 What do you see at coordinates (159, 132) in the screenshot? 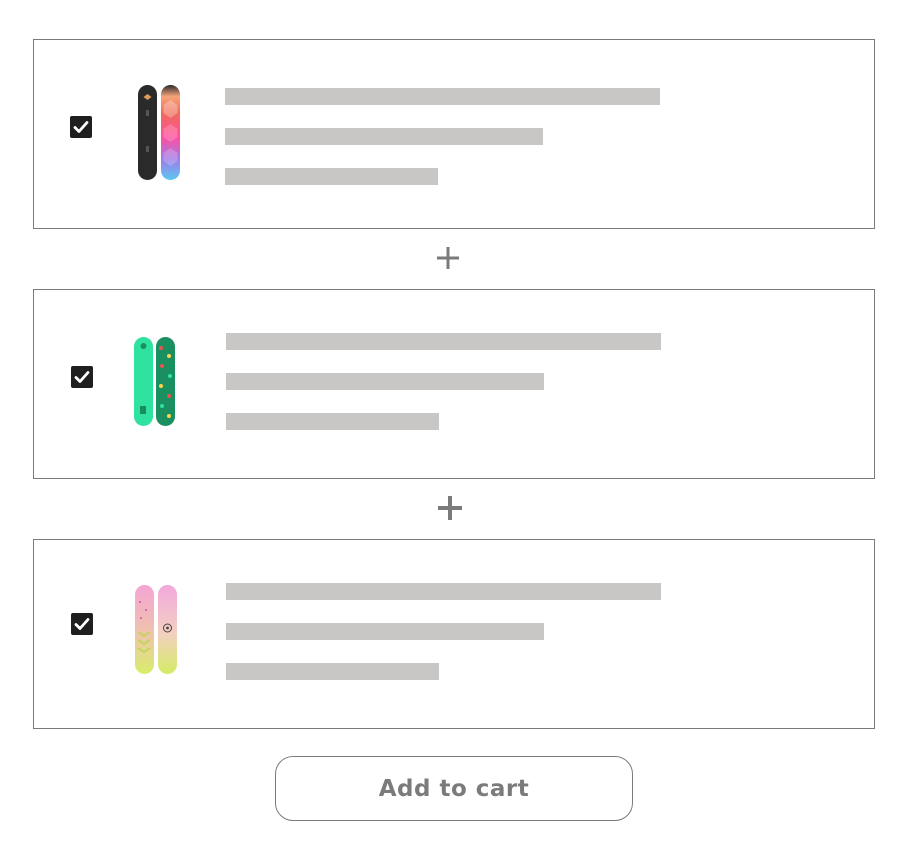
I see `snowboard-black-and-gradient-icon` at bounding box center [159, 132].